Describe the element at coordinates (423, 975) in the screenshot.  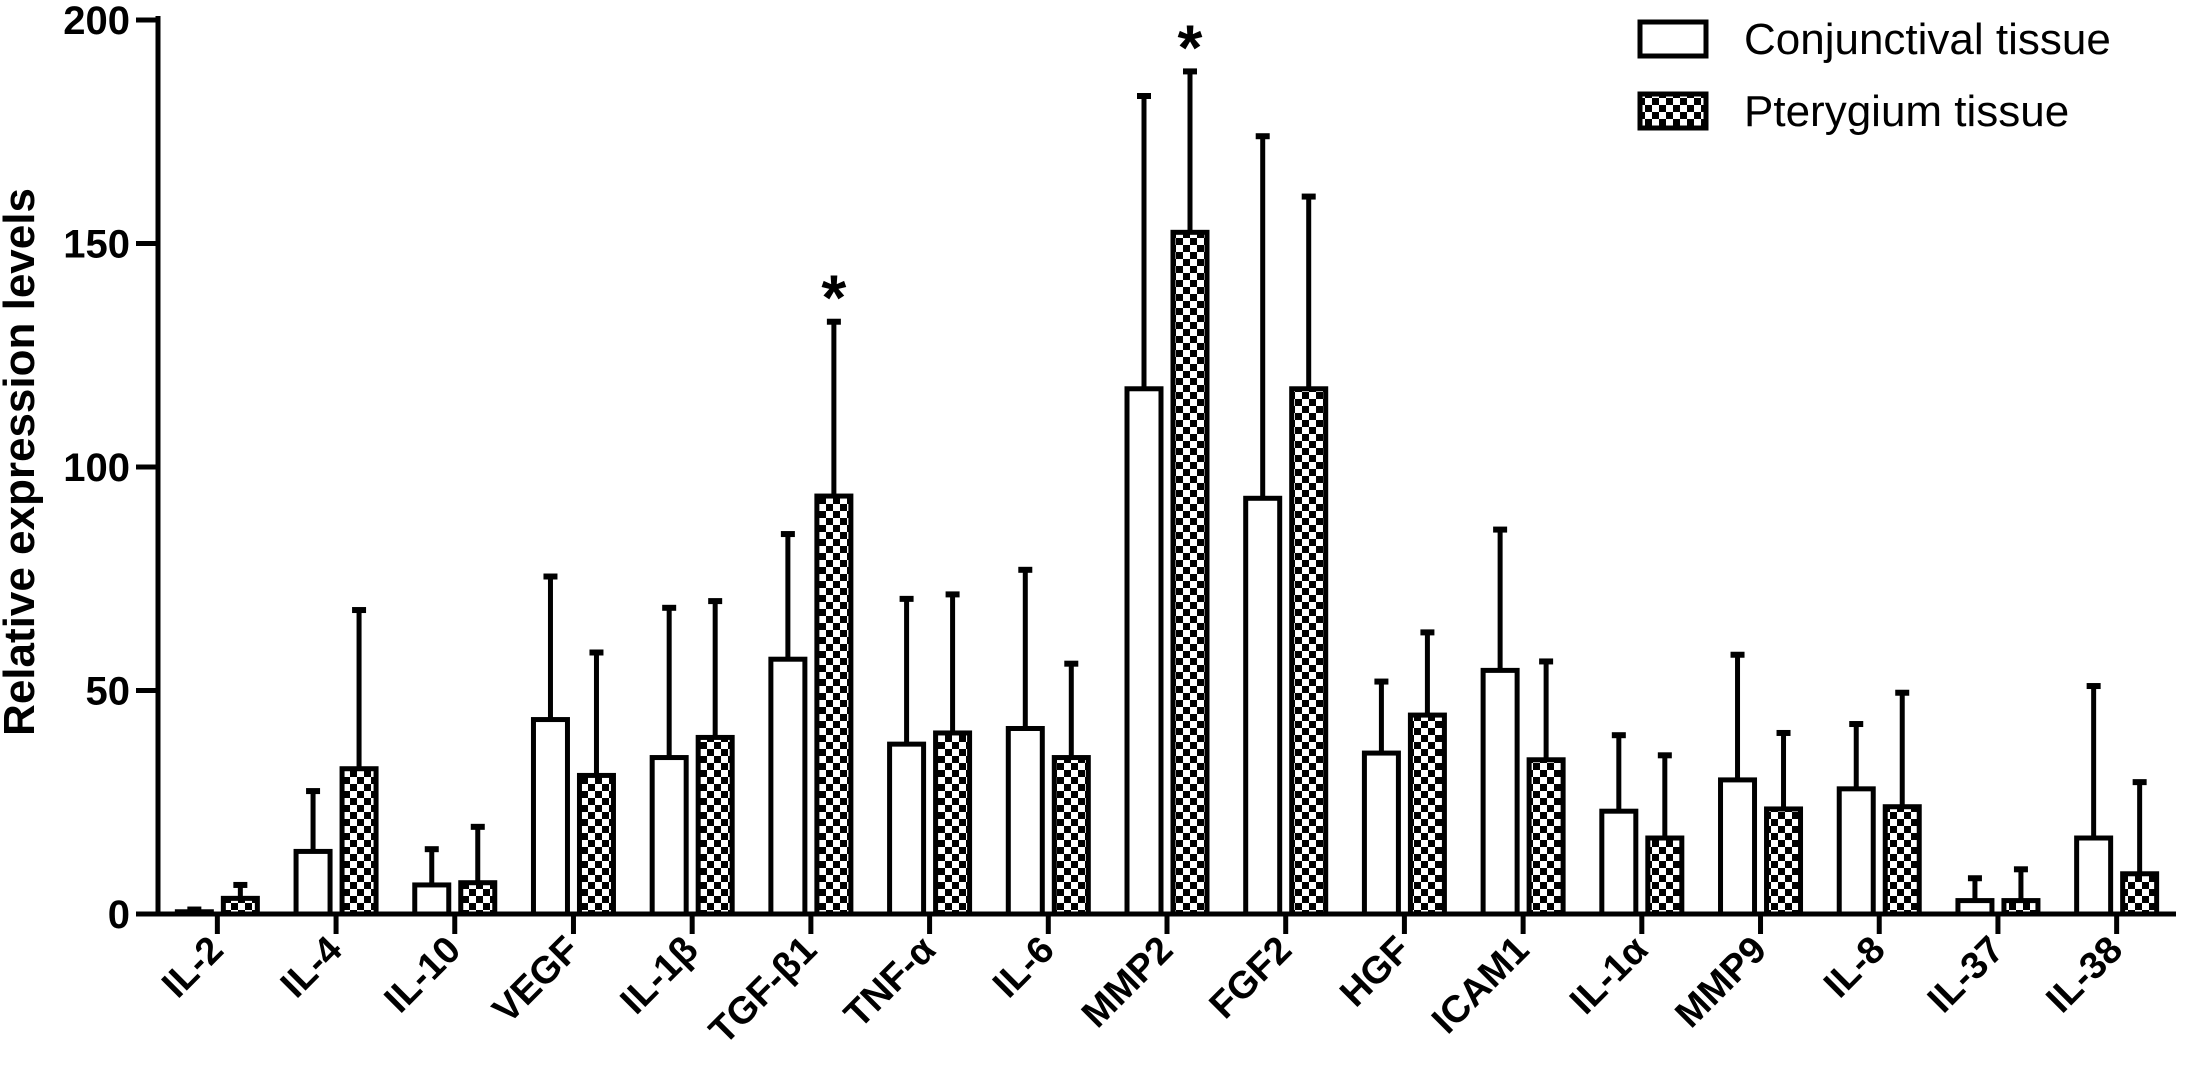
I see `x-tick-label: IL-10` at that location.